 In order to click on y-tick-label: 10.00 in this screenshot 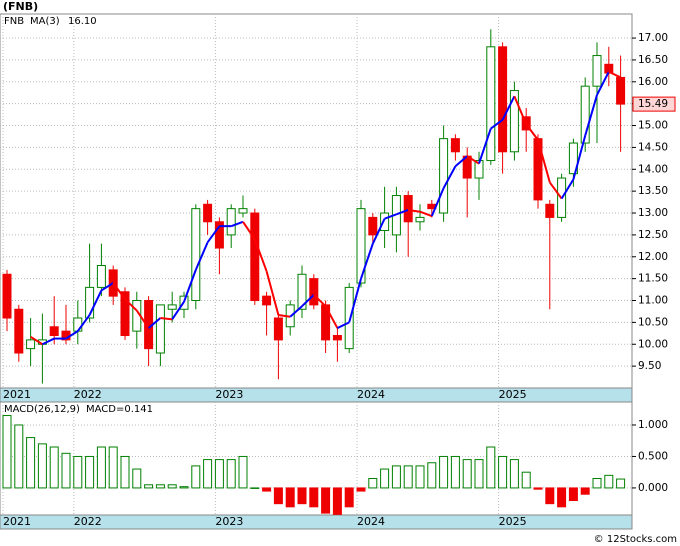, I will do `click(653, 344)`.